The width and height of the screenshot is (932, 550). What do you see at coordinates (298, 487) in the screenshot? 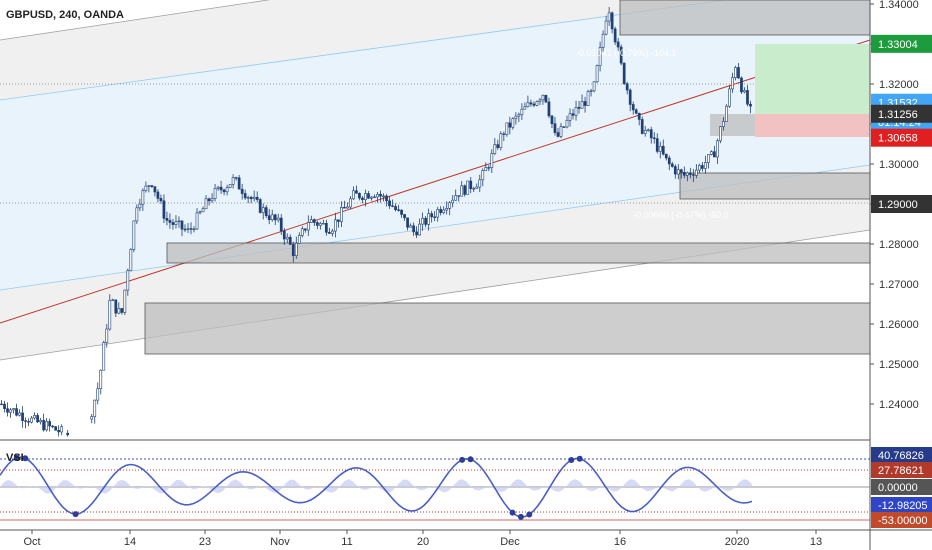
I see `vsi-dots` at bounding box center [298, 487].